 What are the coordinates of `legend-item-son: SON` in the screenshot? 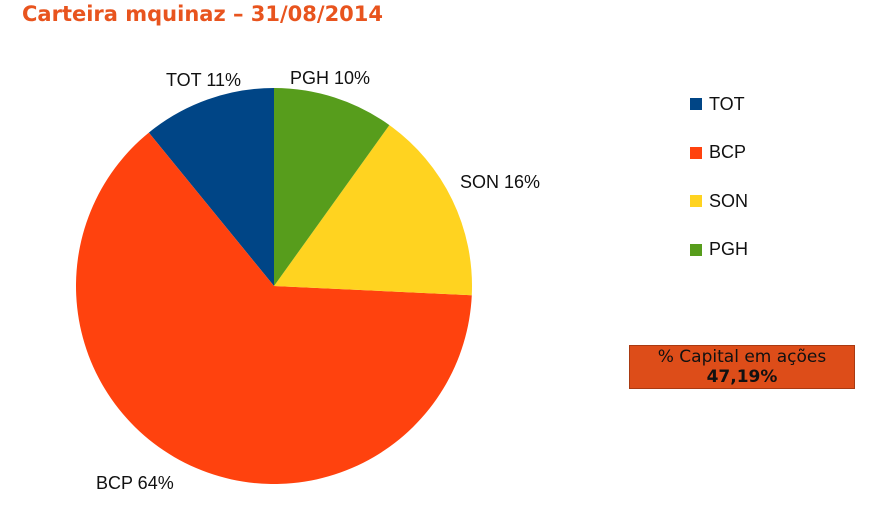 It's located at (719, 201).